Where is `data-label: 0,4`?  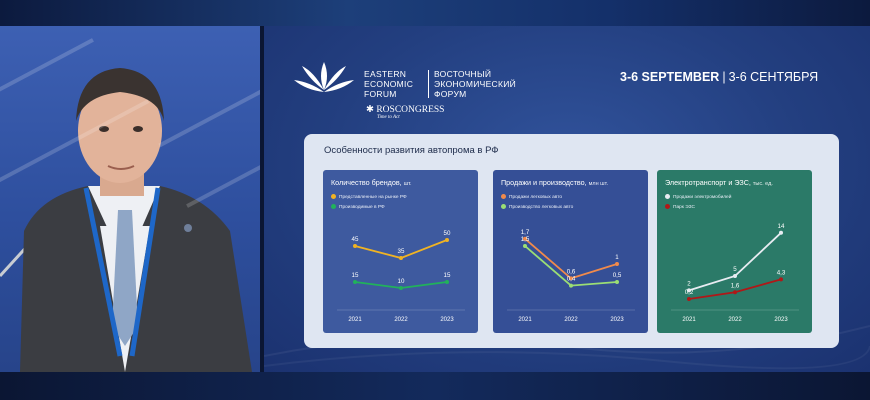
data-label: 0,4 is located at coordinates (571, 279).